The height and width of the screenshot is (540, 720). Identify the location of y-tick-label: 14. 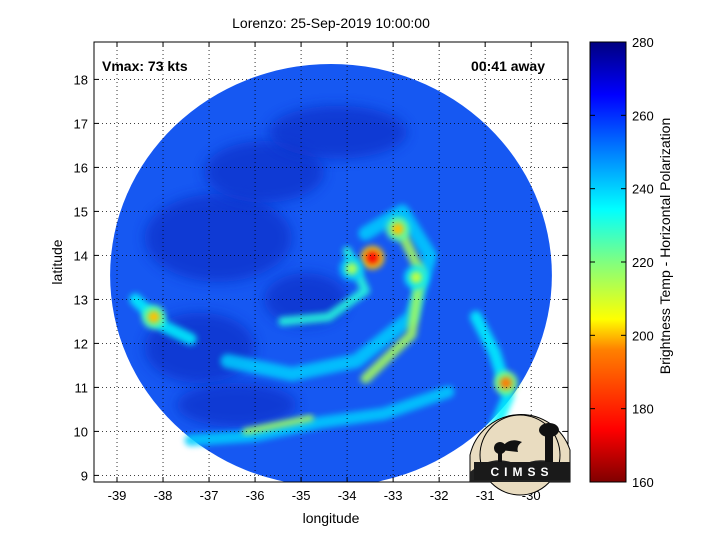
(81, 255).